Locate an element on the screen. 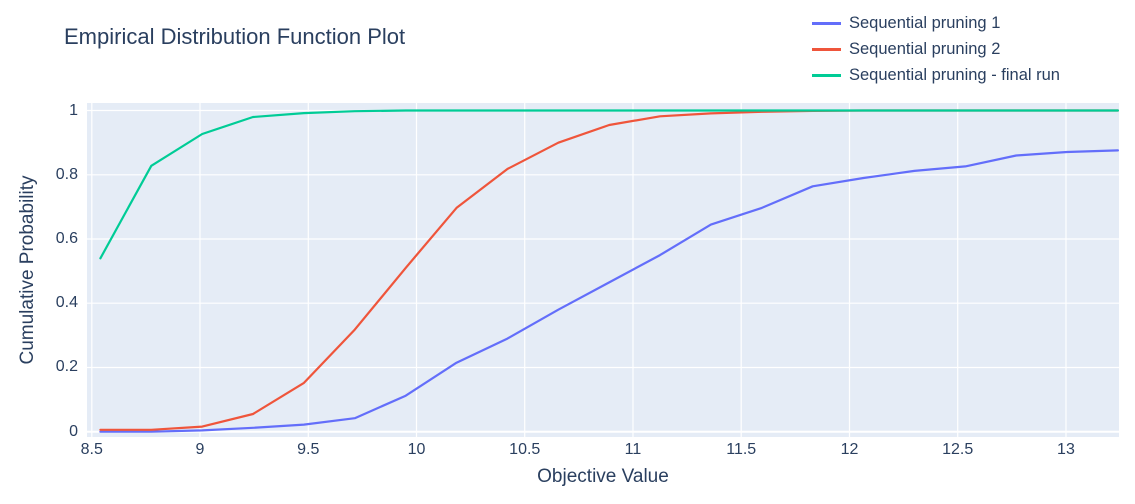 The height and width of the screenshot is (504, 1135). x-tick-label: 10.5 is located at coordinates (525, 449).